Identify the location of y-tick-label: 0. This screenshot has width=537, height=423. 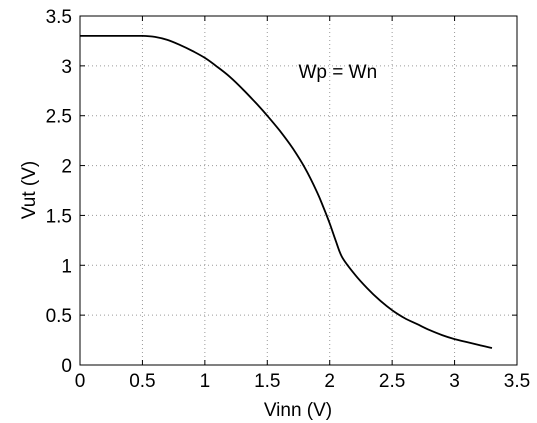
(66, 366).